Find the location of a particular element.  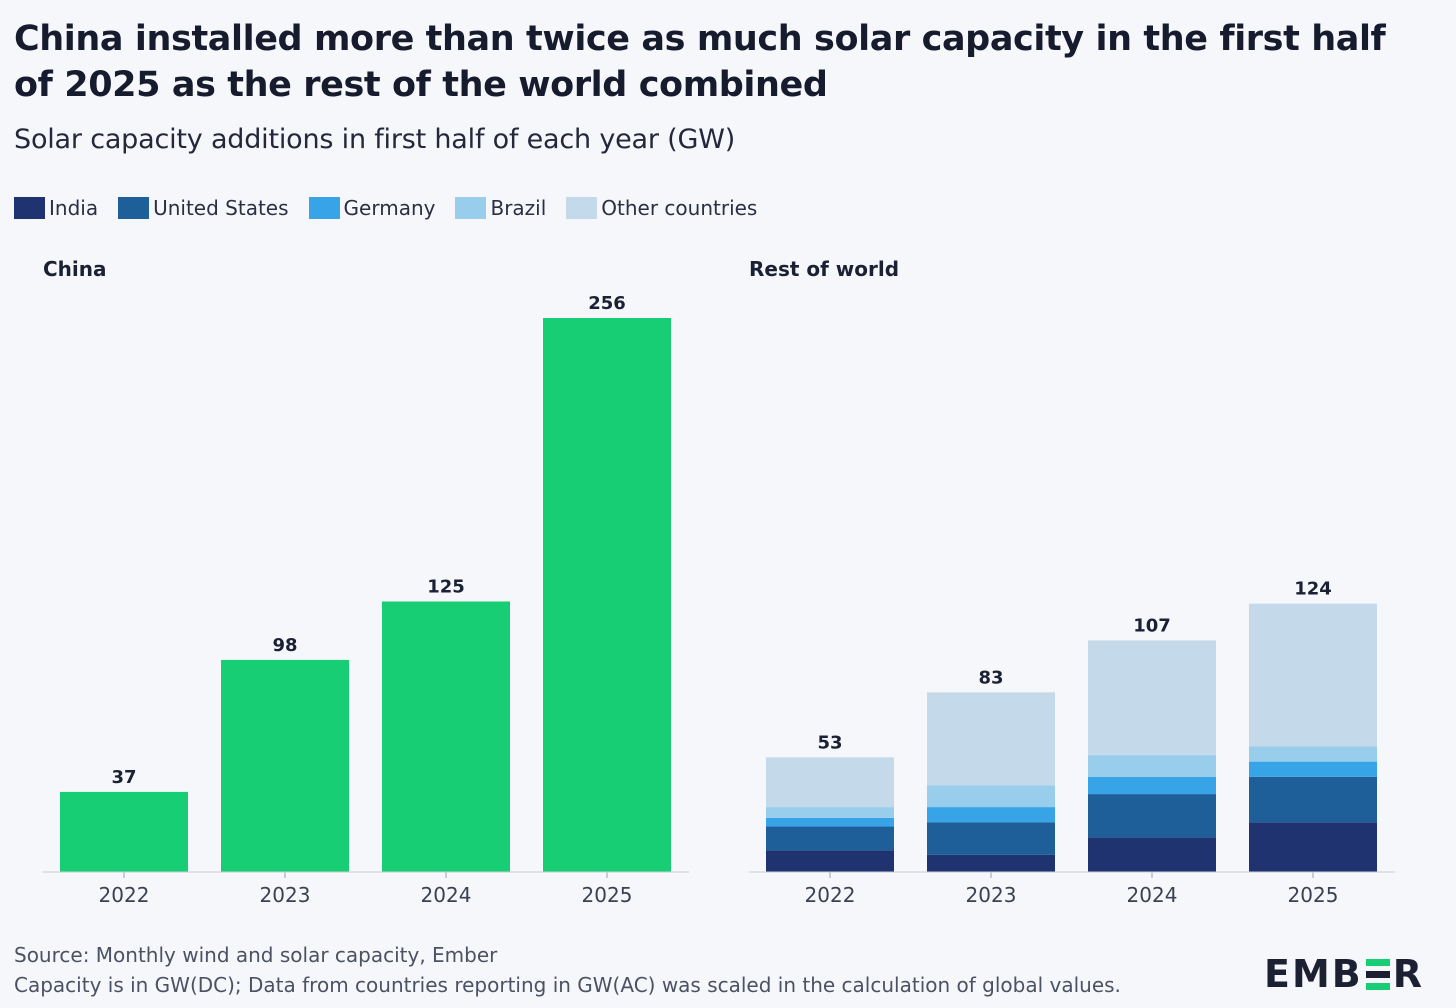

ember-logo: EMB R is located at coordinates (1344, 974).